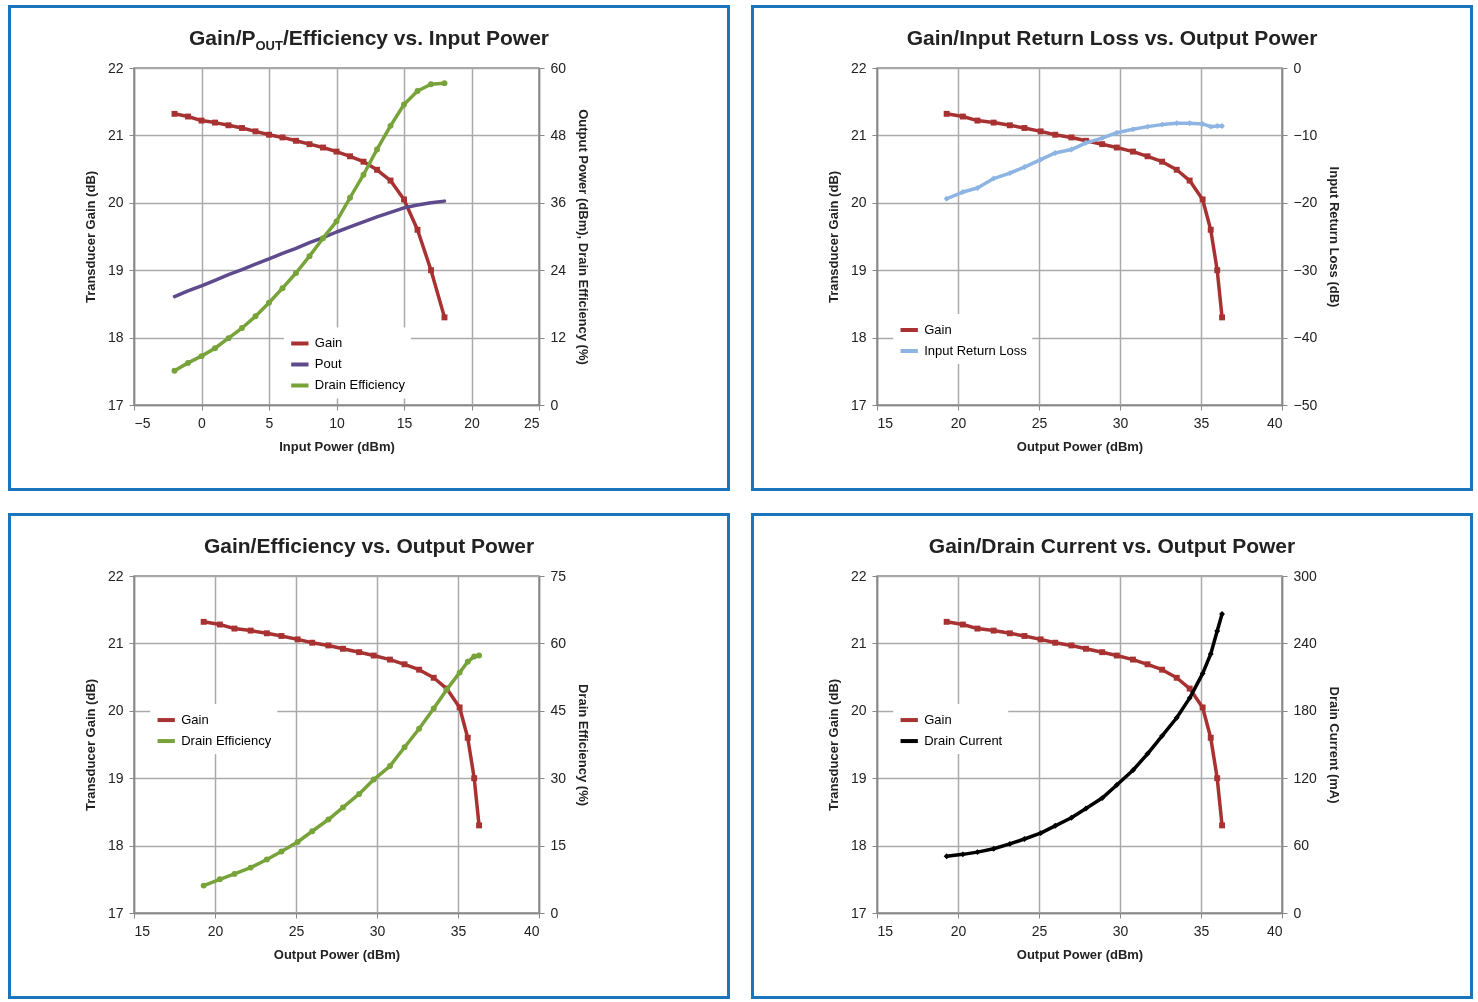 The width and height of the screenshot is (1478, 1002). I want to click on legend-label: Drain Current, so click(963, 741).